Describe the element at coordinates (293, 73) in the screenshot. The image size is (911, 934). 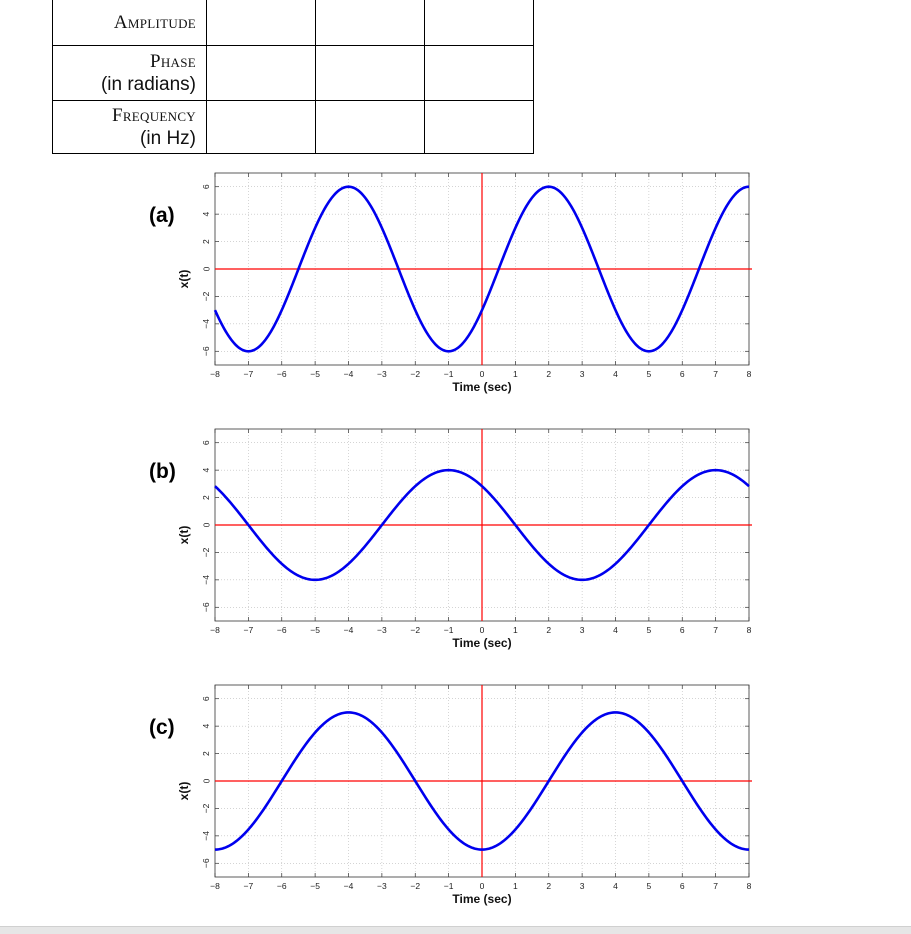
I see `table-row: Phase (in radians)` at that location.